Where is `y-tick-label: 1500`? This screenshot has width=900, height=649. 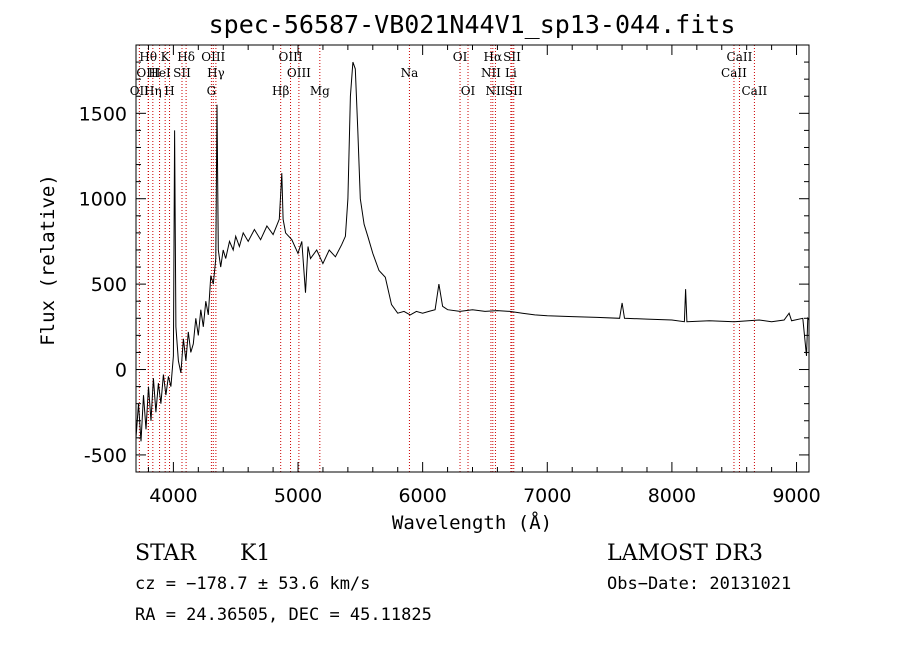 y-tick-label: 1500 is located at coordinates (103, 114).